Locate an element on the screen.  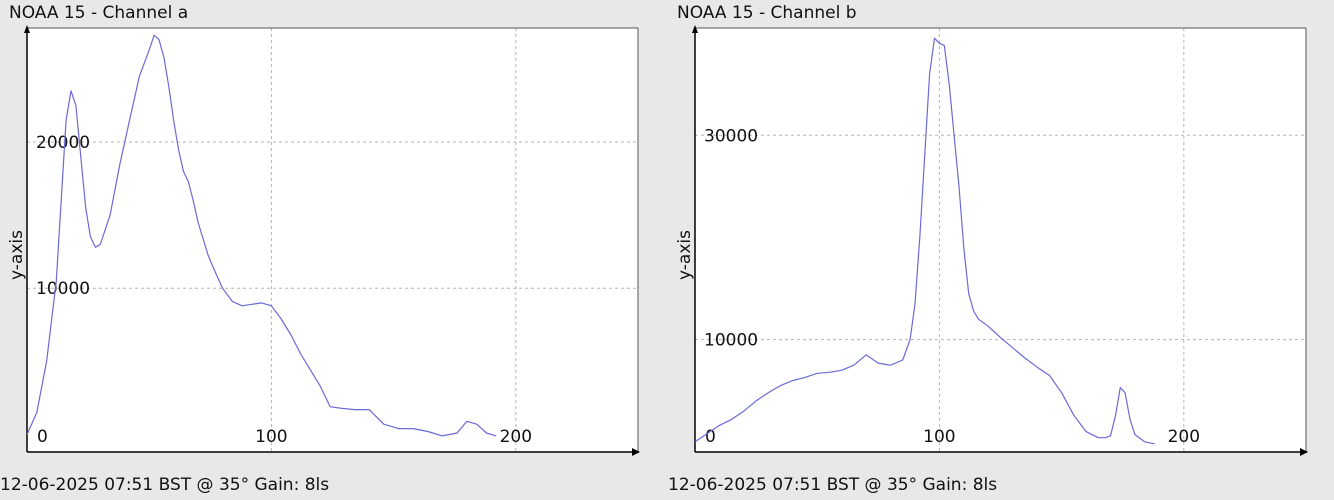
chart-title: NOAA 15 - Channel a is located at coordinates (99, 13).